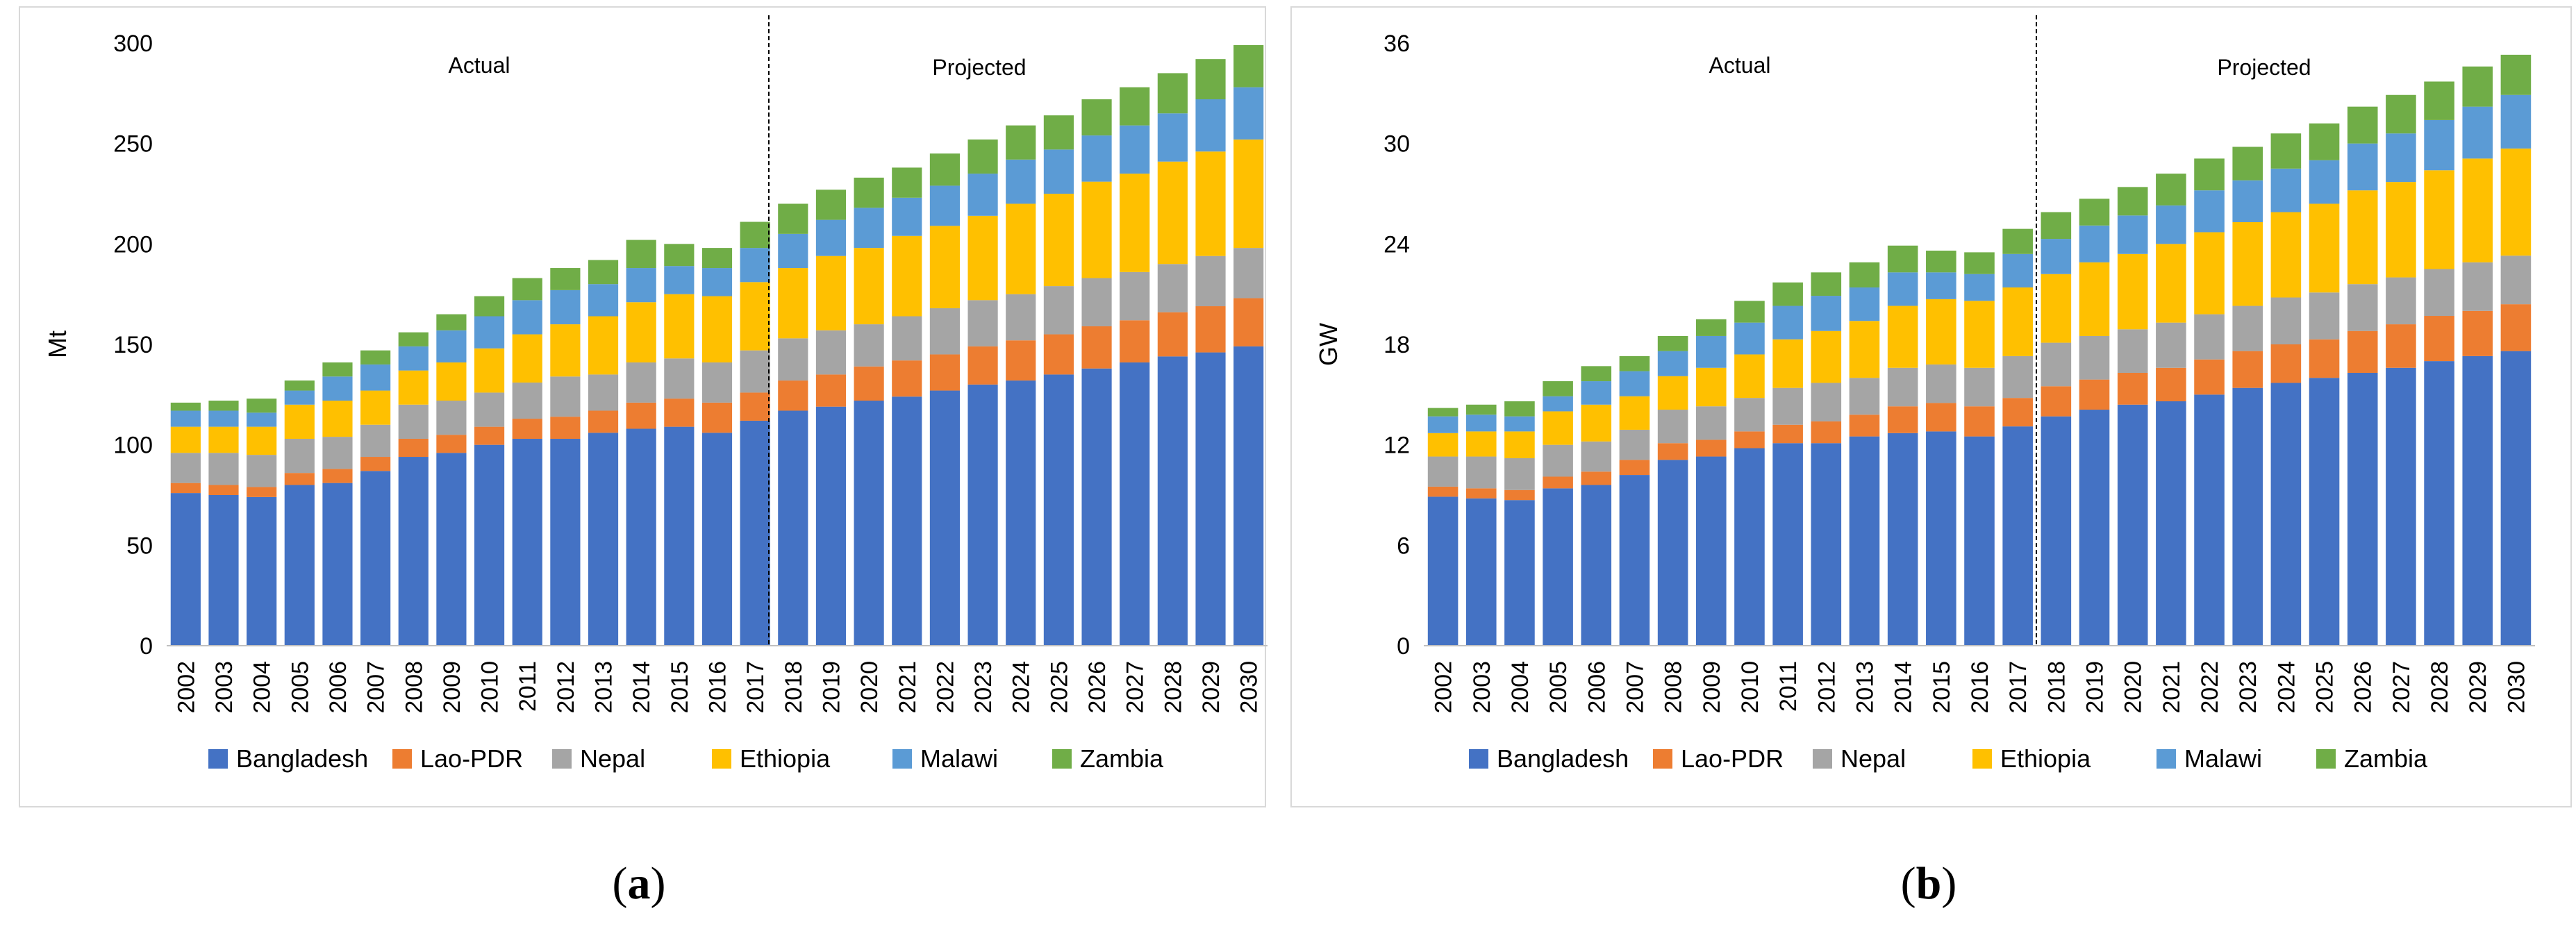  I want to click on bar-a-bangladesh-2010, so click(489, 545).